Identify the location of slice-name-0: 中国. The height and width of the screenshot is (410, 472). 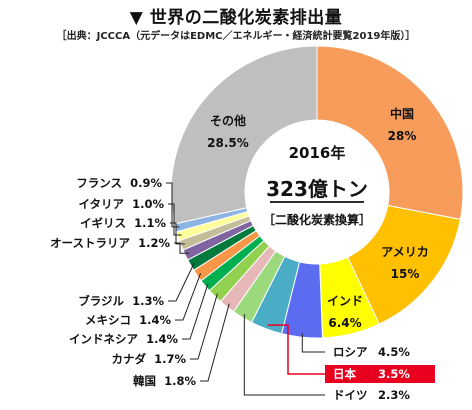
(402, 113).